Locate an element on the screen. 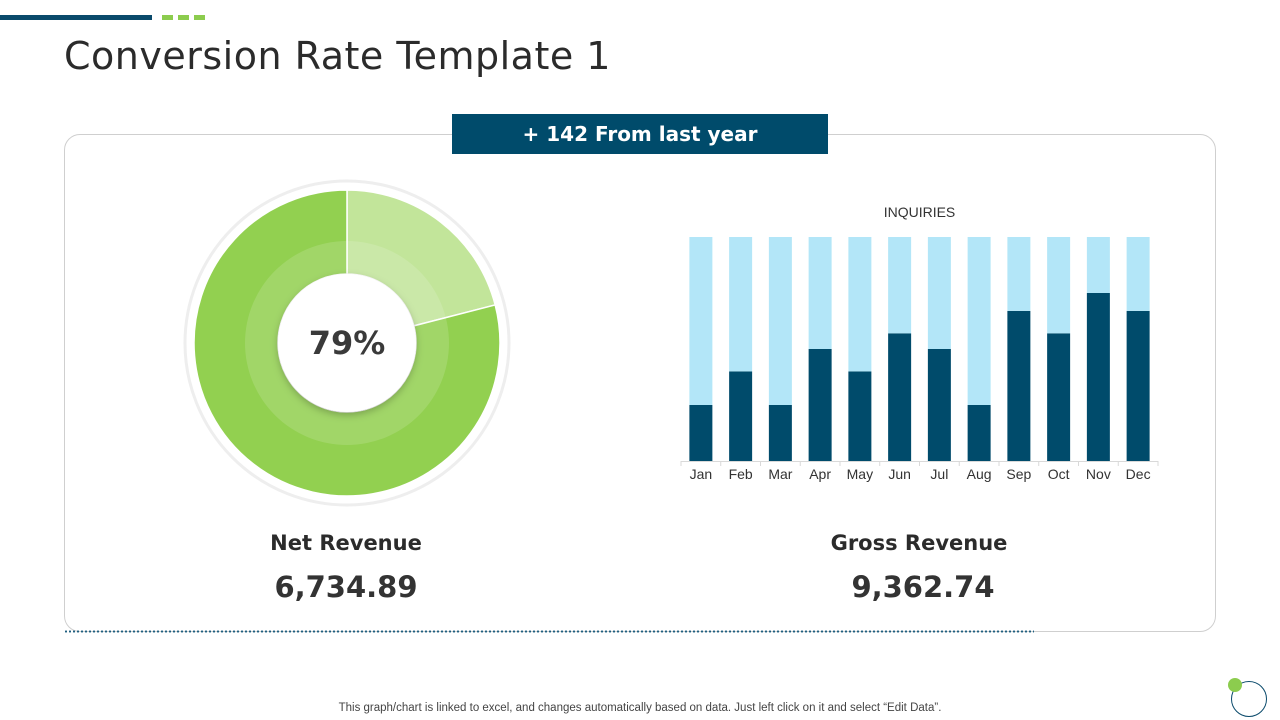 This screenshot has height=720, width=1280. bar-inquiries-nov is located at coordinates (1098, 265).